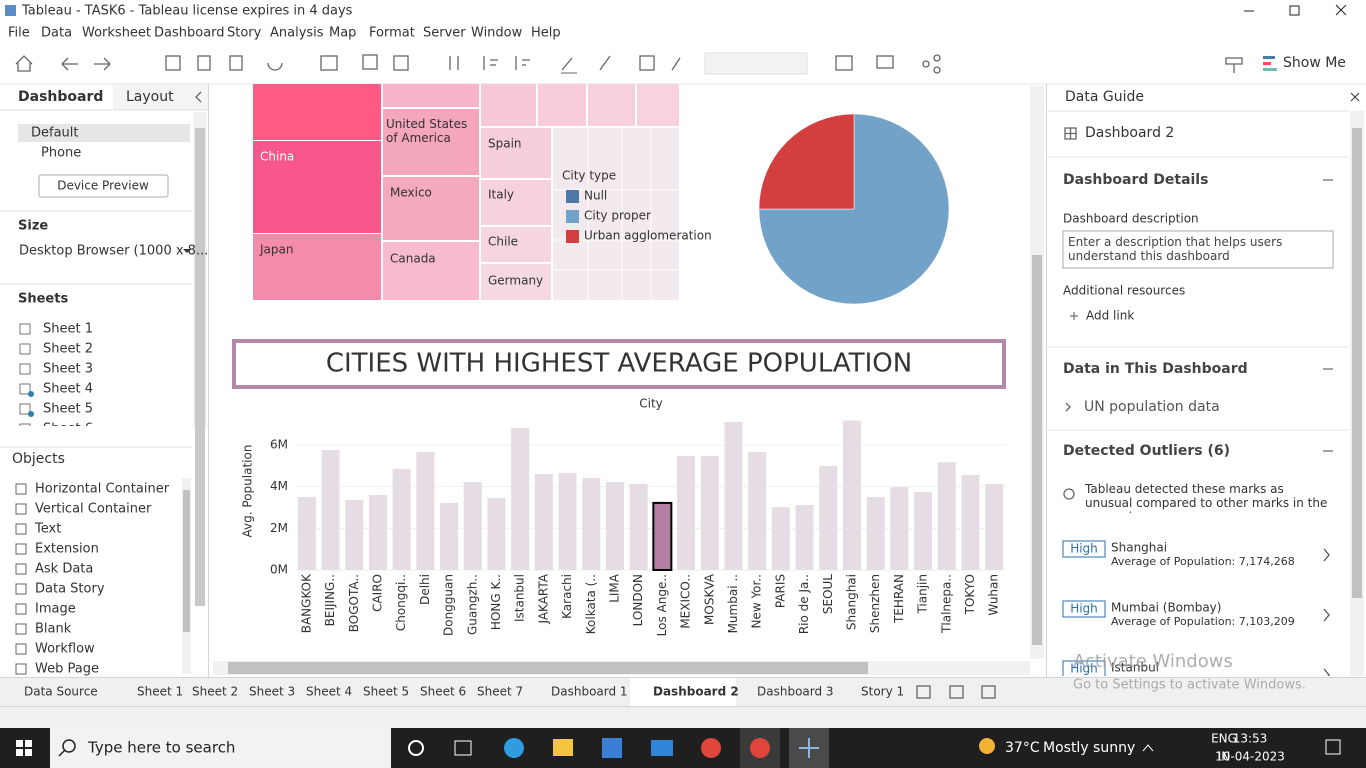  What do you see at coordinates (102, 64) in the screenshot?
I see `redo-icon` at bounding box center [102, 64].